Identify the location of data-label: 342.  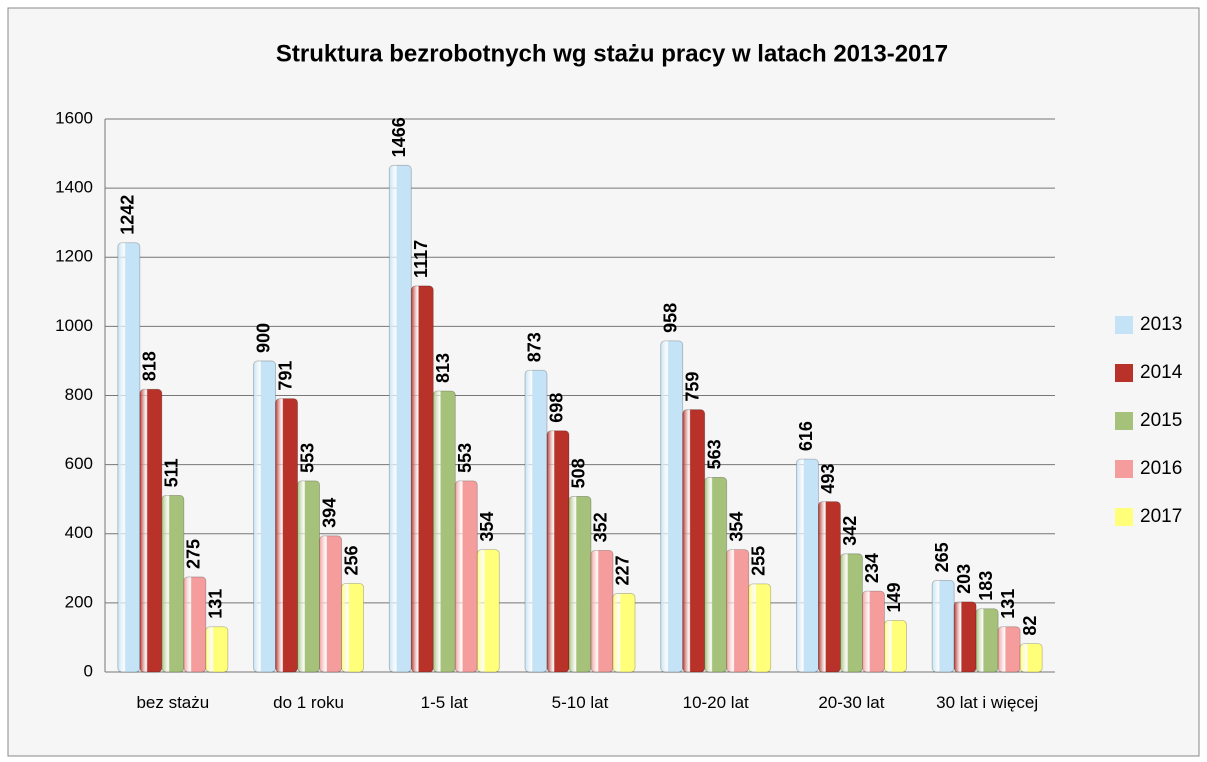
(850, 531).